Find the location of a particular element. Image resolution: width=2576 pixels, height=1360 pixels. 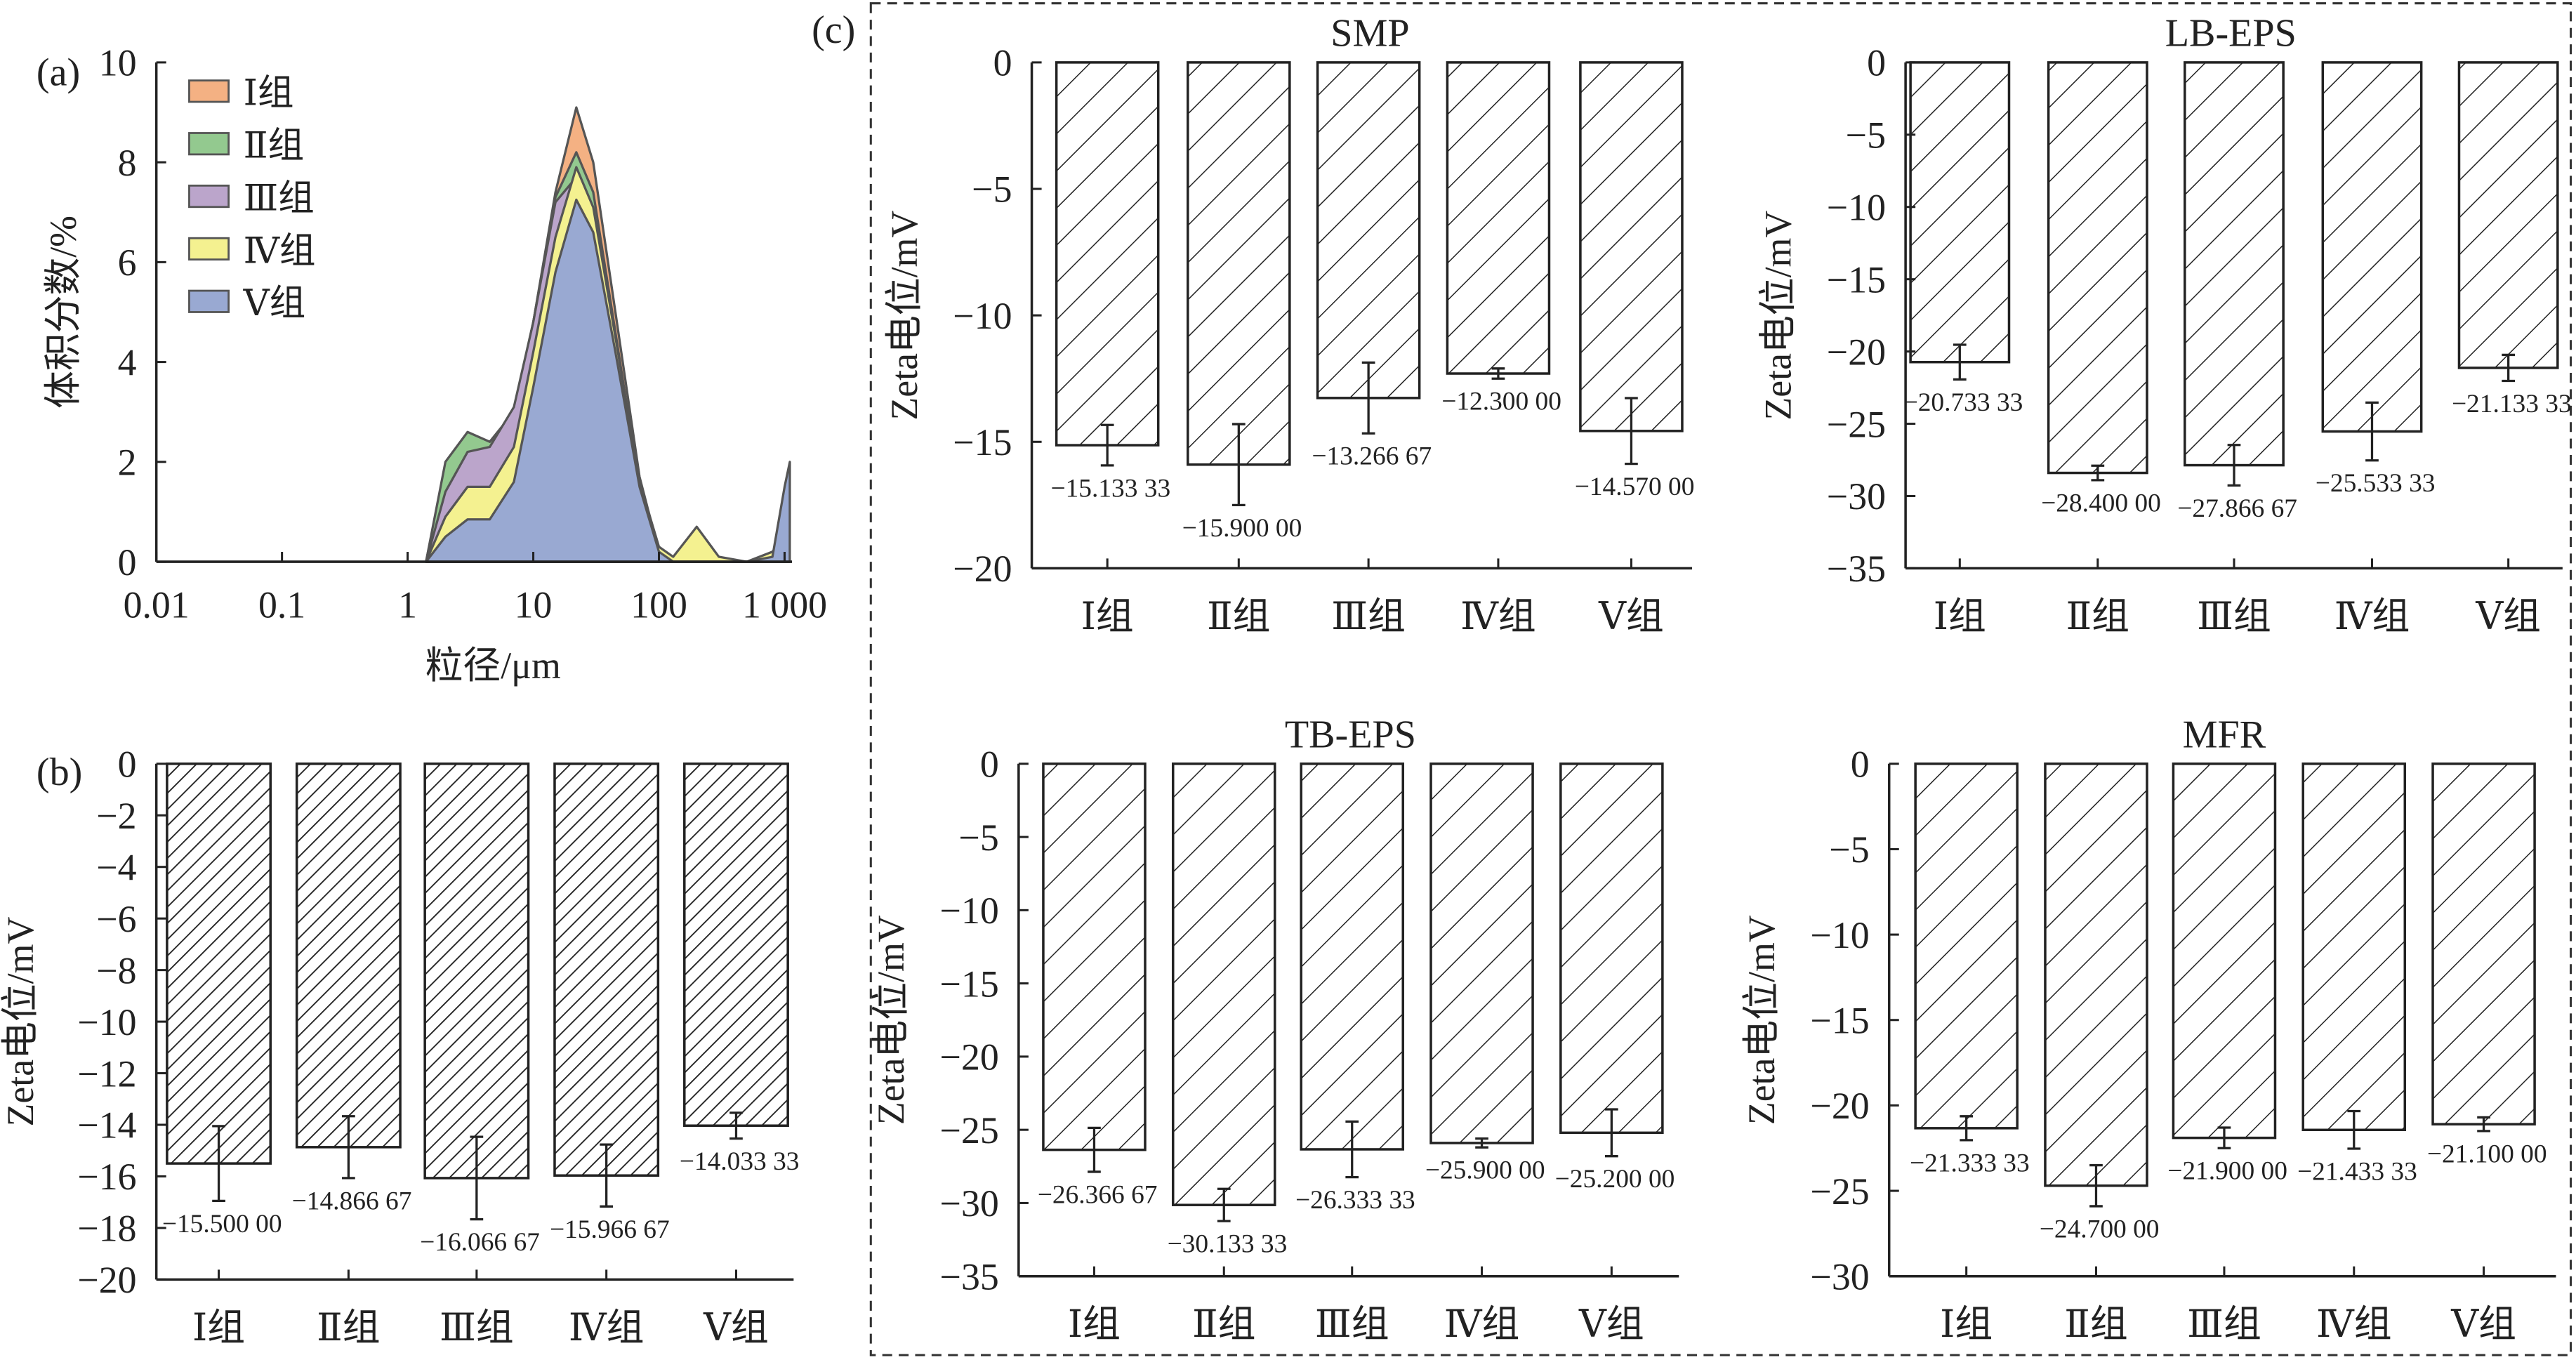

legend-label-1: Ⅰ组 is located at coordinates (269, 94).